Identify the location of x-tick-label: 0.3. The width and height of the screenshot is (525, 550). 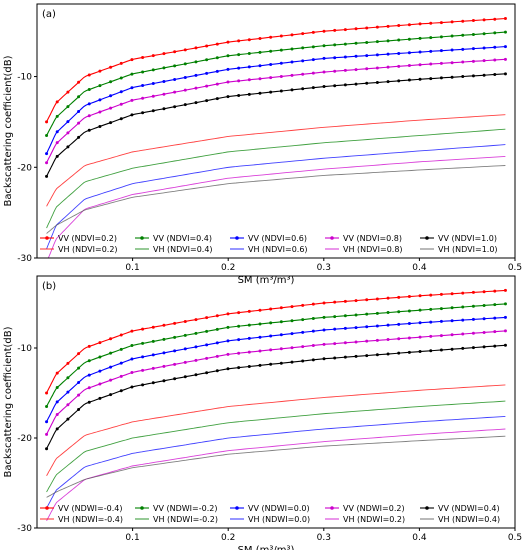
(324, 268).